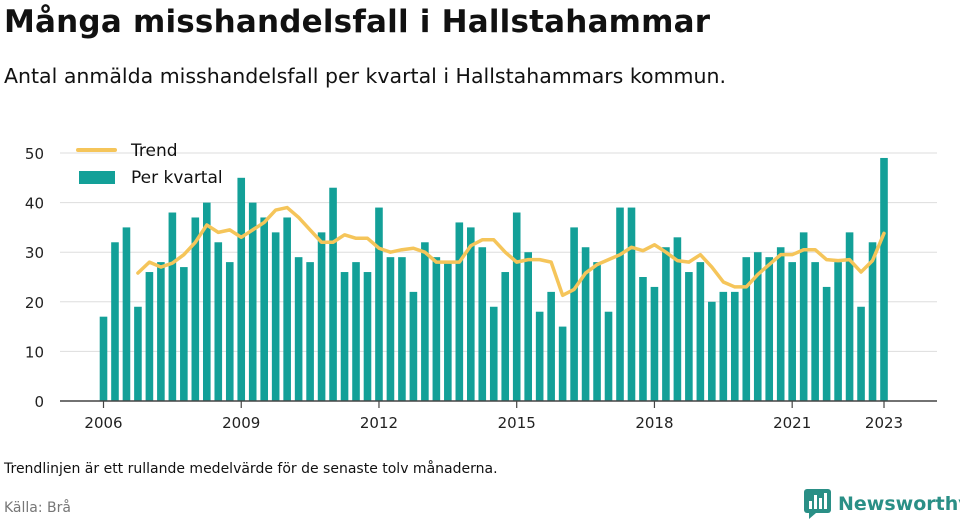  I want to click on y-tick-label-10: 10, so click(34, 352).